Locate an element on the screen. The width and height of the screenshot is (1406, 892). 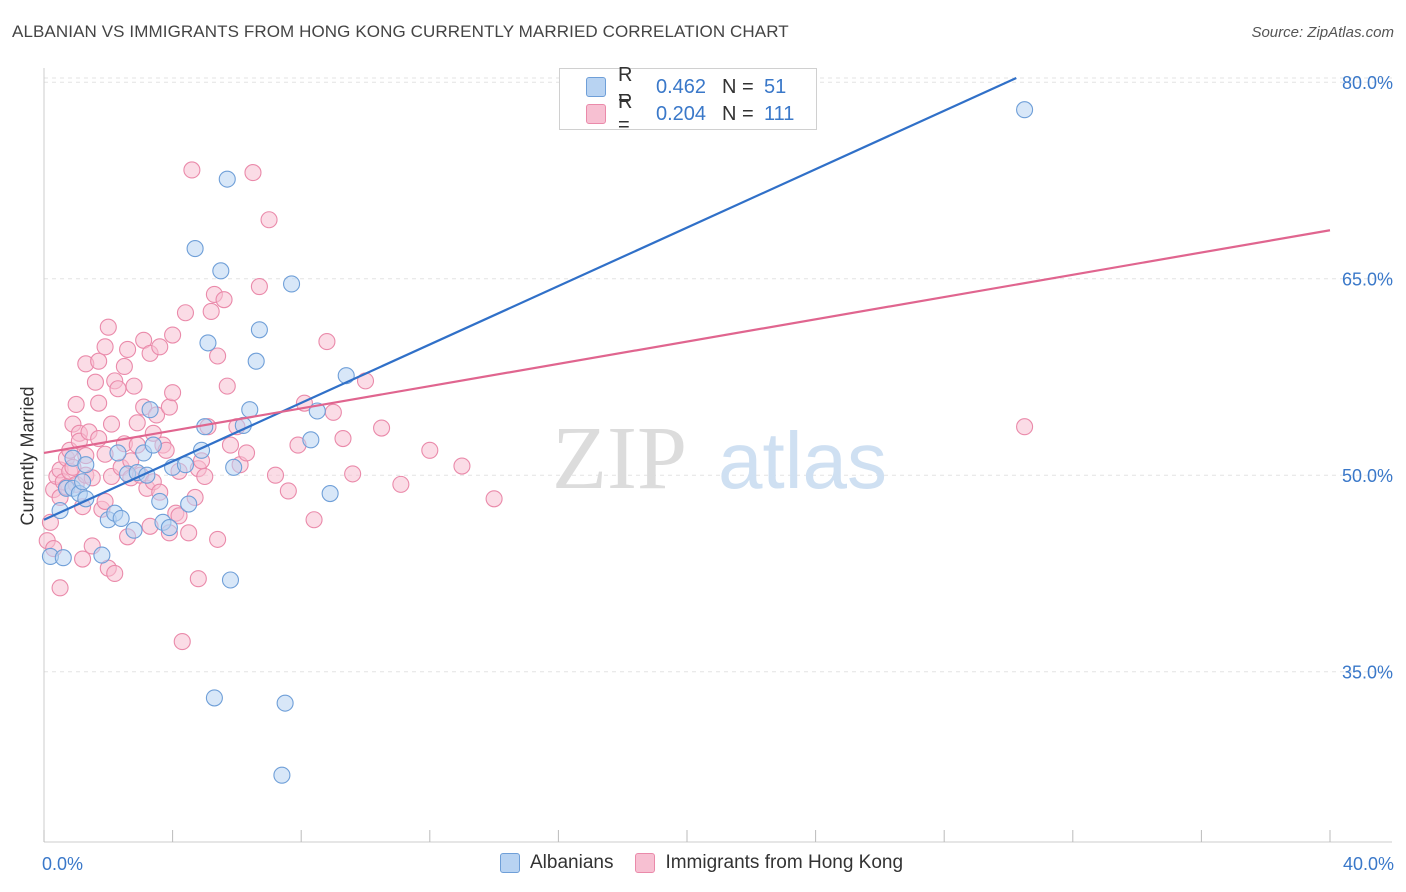
watermark: ZIP atlas is located at coordinates (719, 458).